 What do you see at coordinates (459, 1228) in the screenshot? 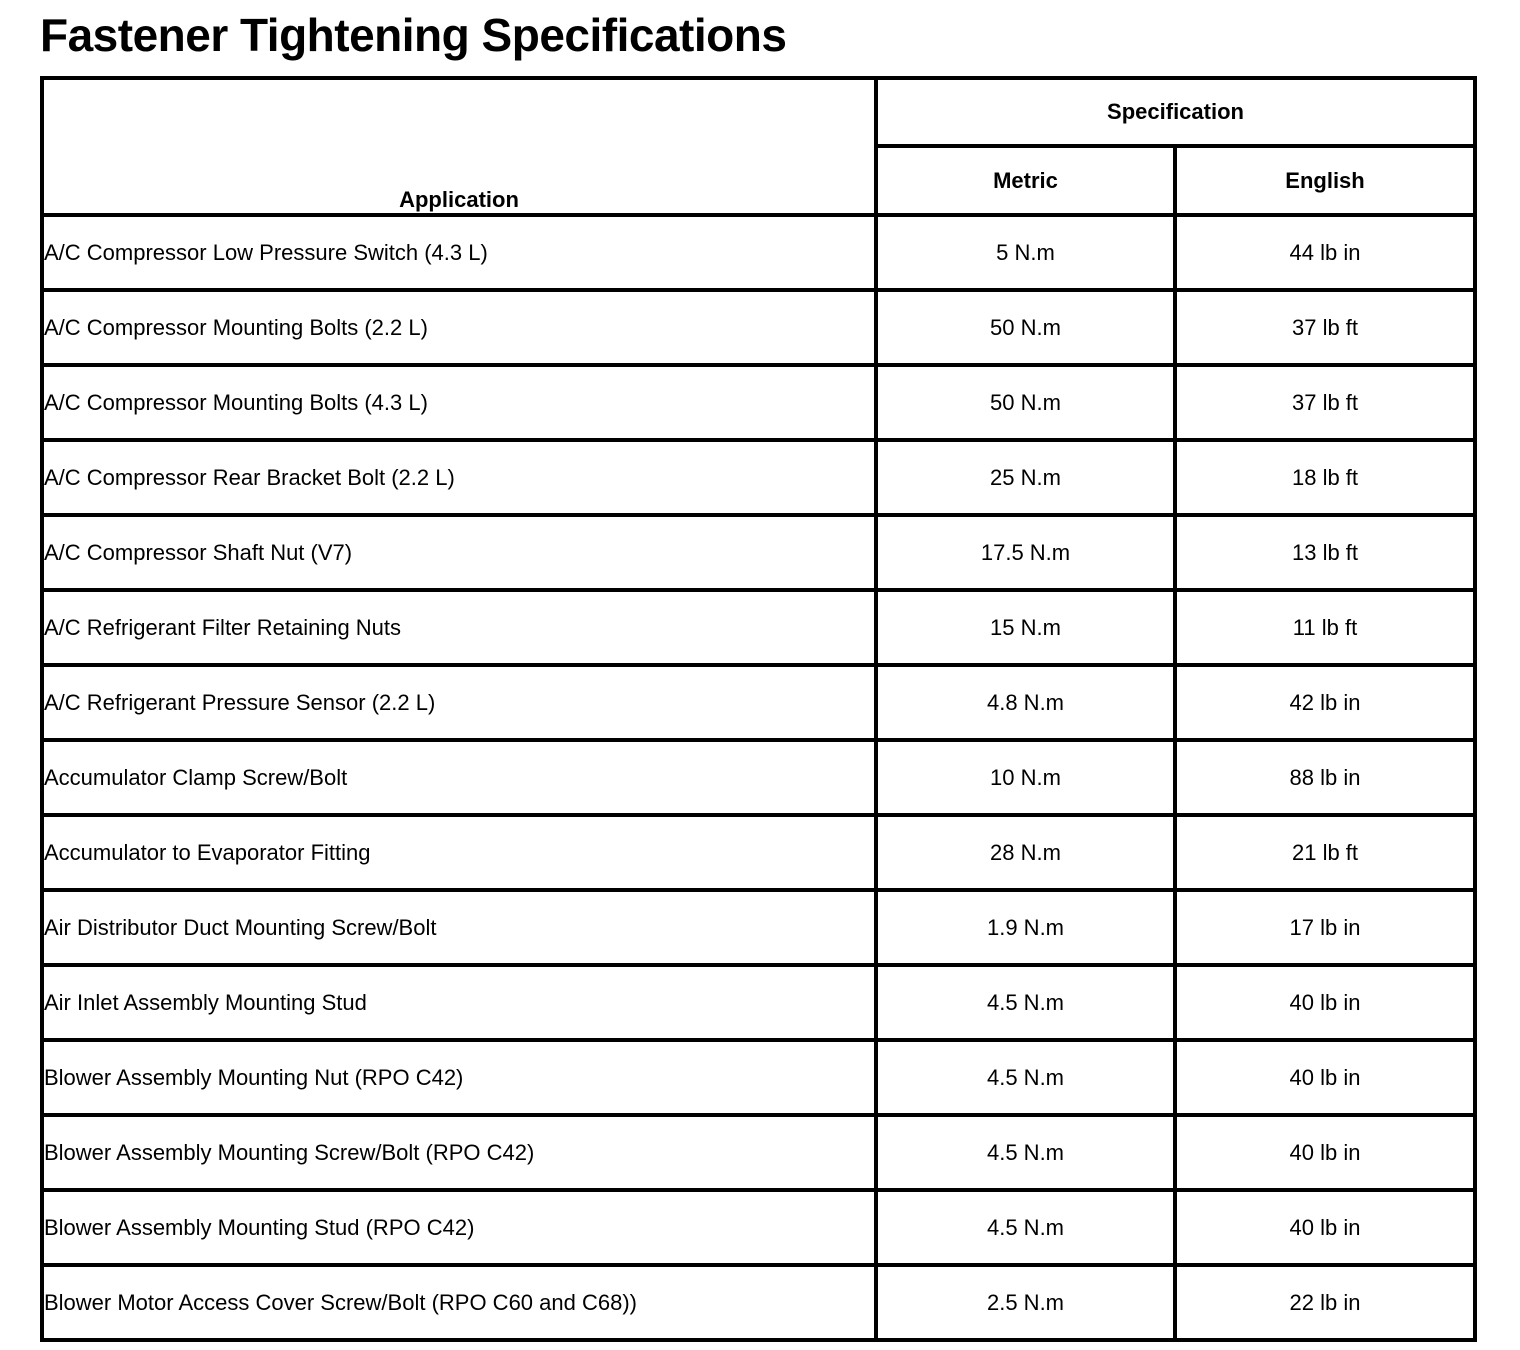
I see `application-cell: Blower Assembly Mounting Stud (RPO C42)` at bounding box center [459, 1228].